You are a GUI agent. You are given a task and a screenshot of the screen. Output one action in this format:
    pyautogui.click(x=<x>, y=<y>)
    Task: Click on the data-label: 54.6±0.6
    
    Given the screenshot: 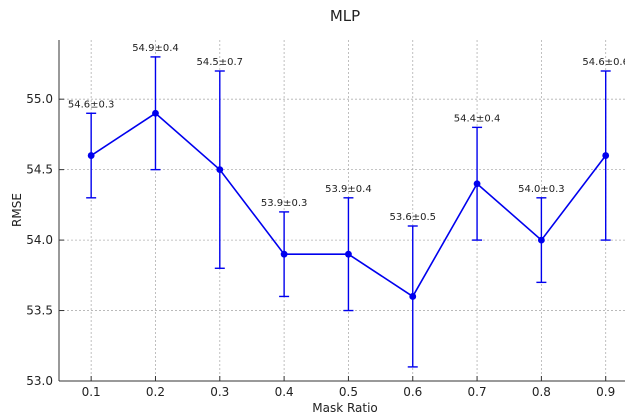 What is the action you would take?
    pyautogui.click(x=603, y=62)
    